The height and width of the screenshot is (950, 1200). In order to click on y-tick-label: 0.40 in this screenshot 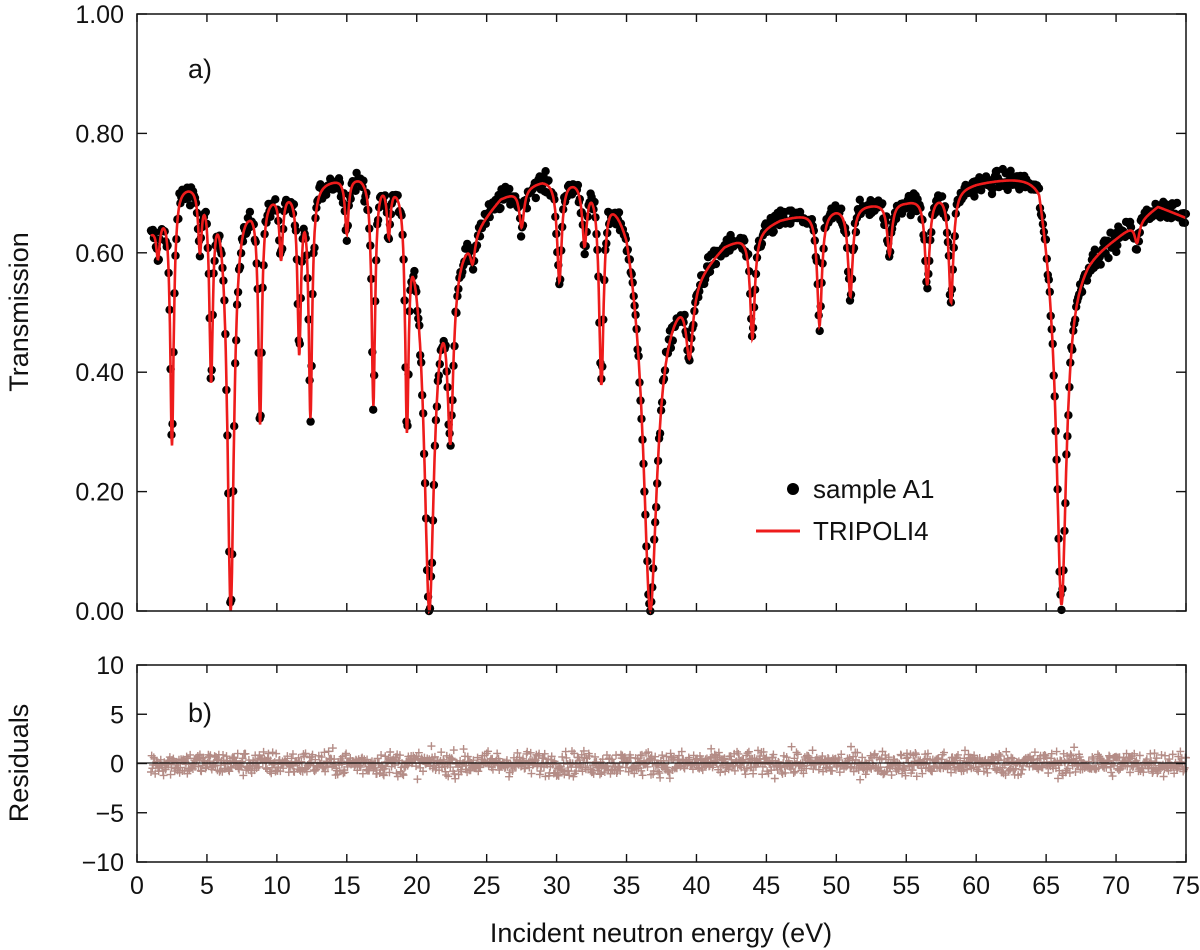, I will do `click(99, 373)`.